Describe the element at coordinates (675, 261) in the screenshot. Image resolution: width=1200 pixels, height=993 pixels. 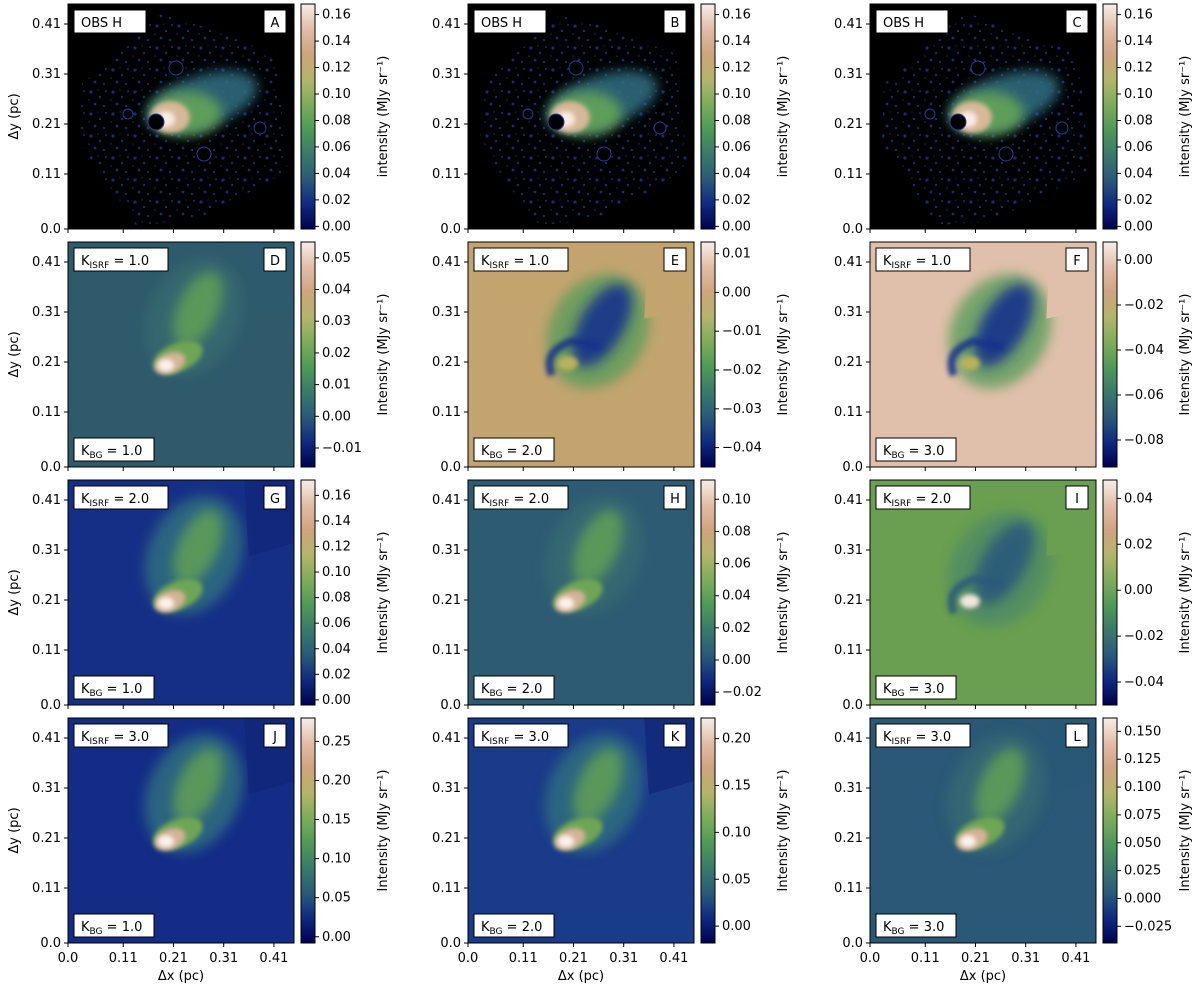
I see `panel-letter-text: E` at that location.